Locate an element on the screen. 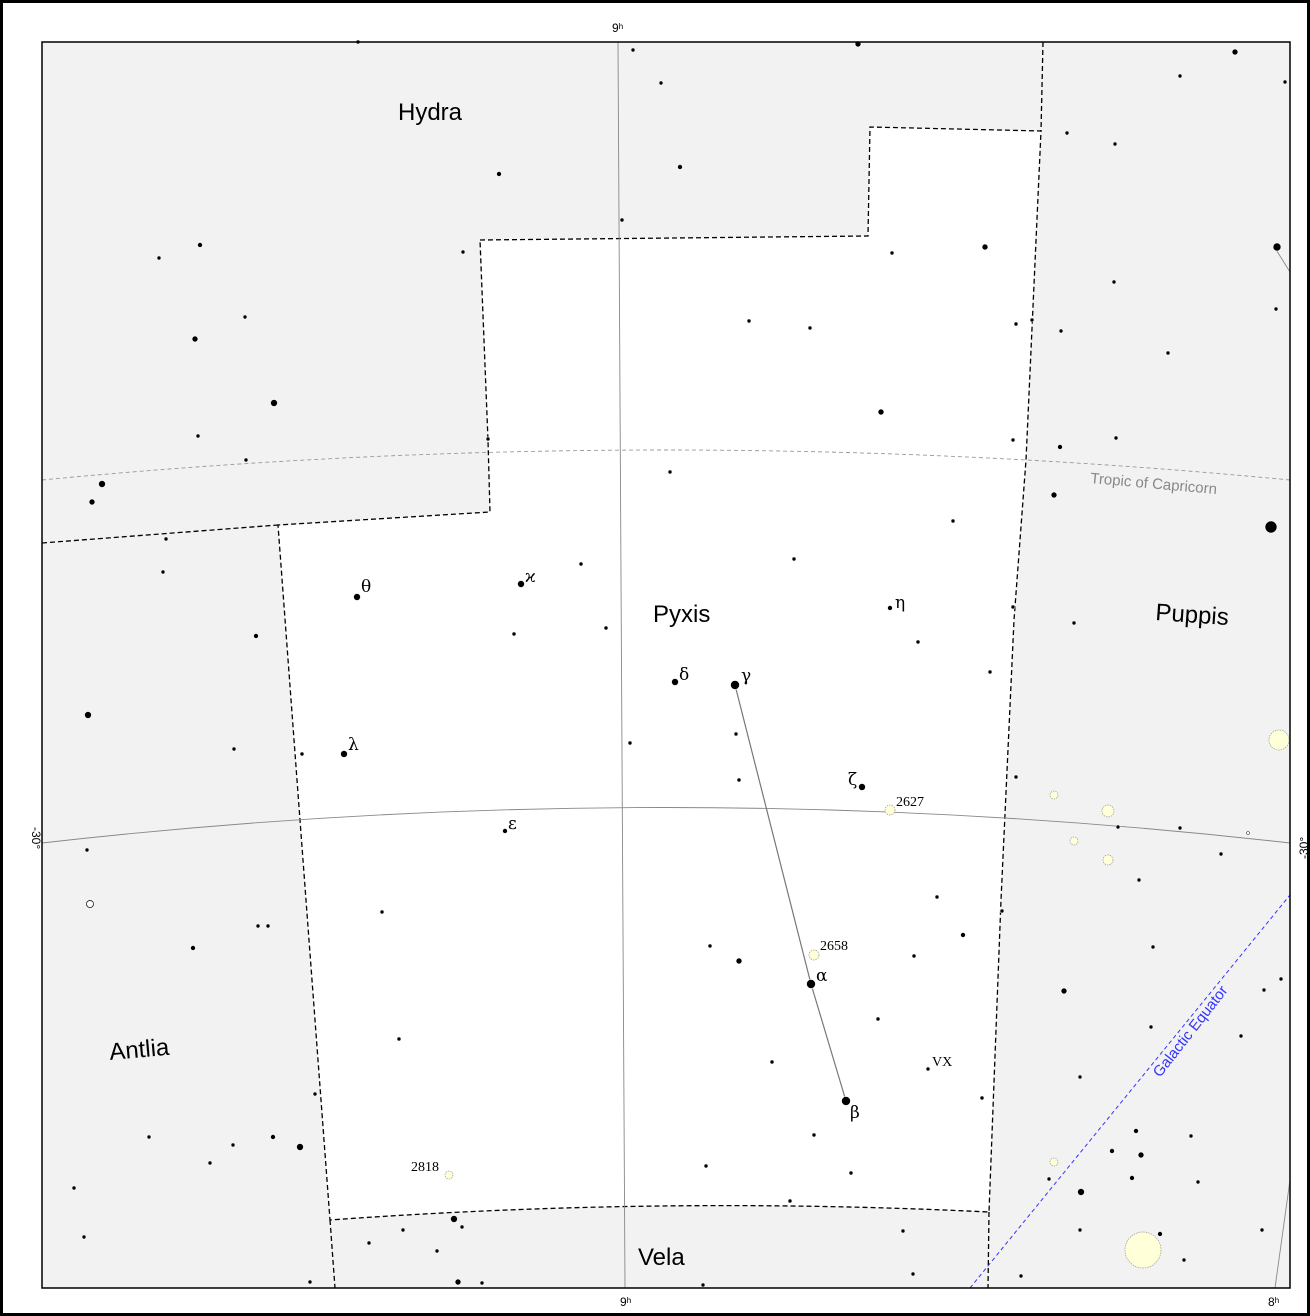 The image size is (1310, 1316). object-label: 2818 is located at coordinates (425, 1167).